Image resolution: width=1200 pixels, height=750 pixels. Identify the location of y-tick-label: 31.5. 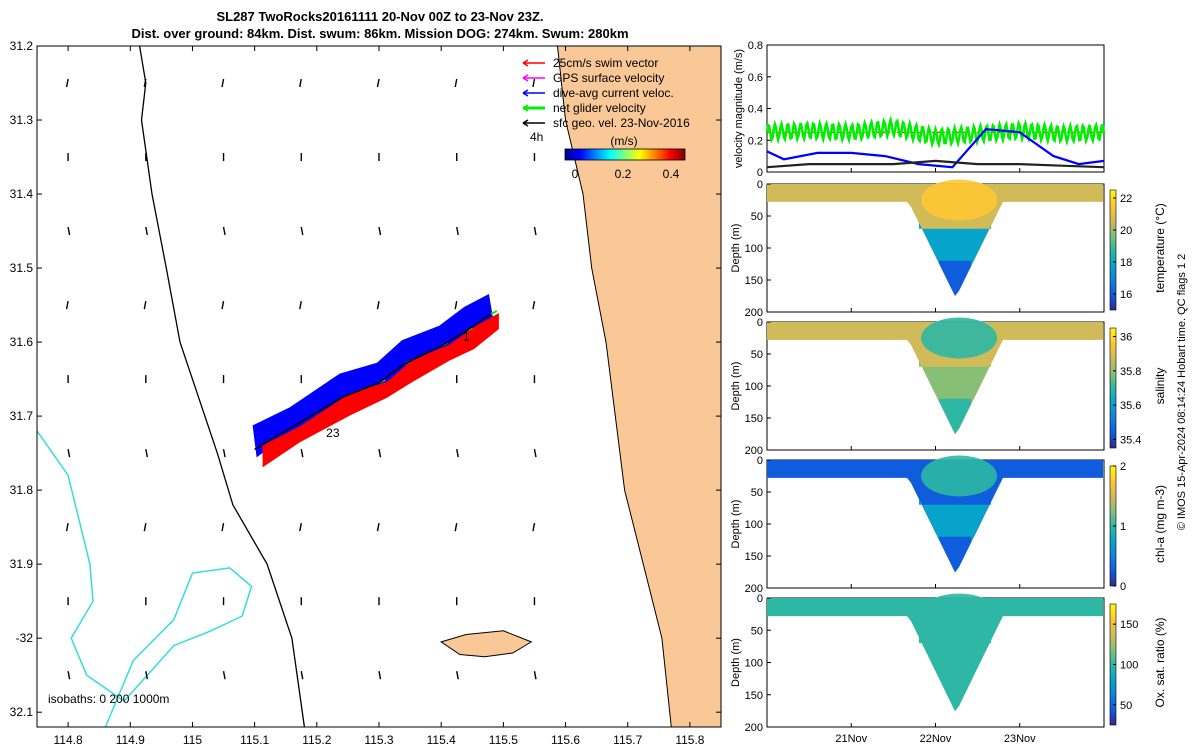
(22, 268).